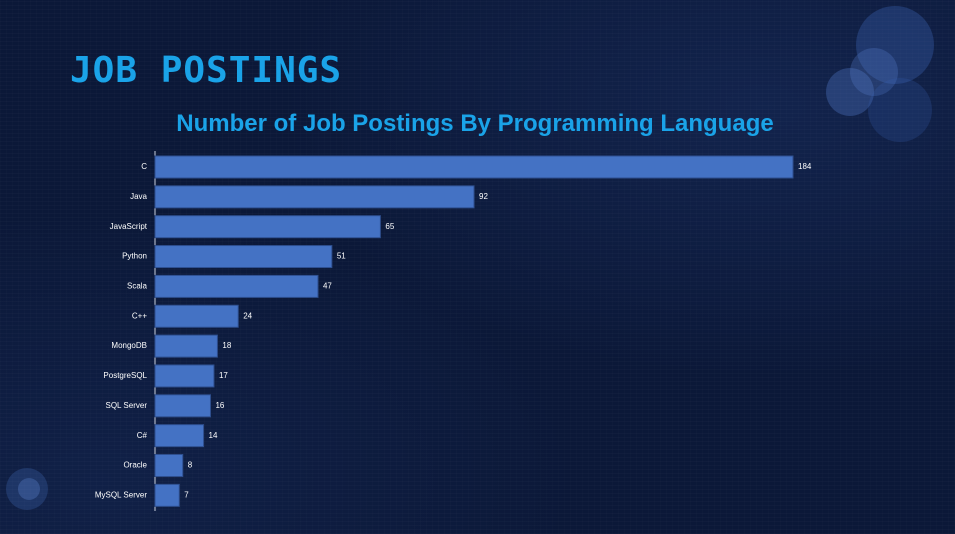 This screenshot has height=534, width=955. Describe the element at coordinates (226, 345) in the screenshot. I see `data-label: 18` at that location.